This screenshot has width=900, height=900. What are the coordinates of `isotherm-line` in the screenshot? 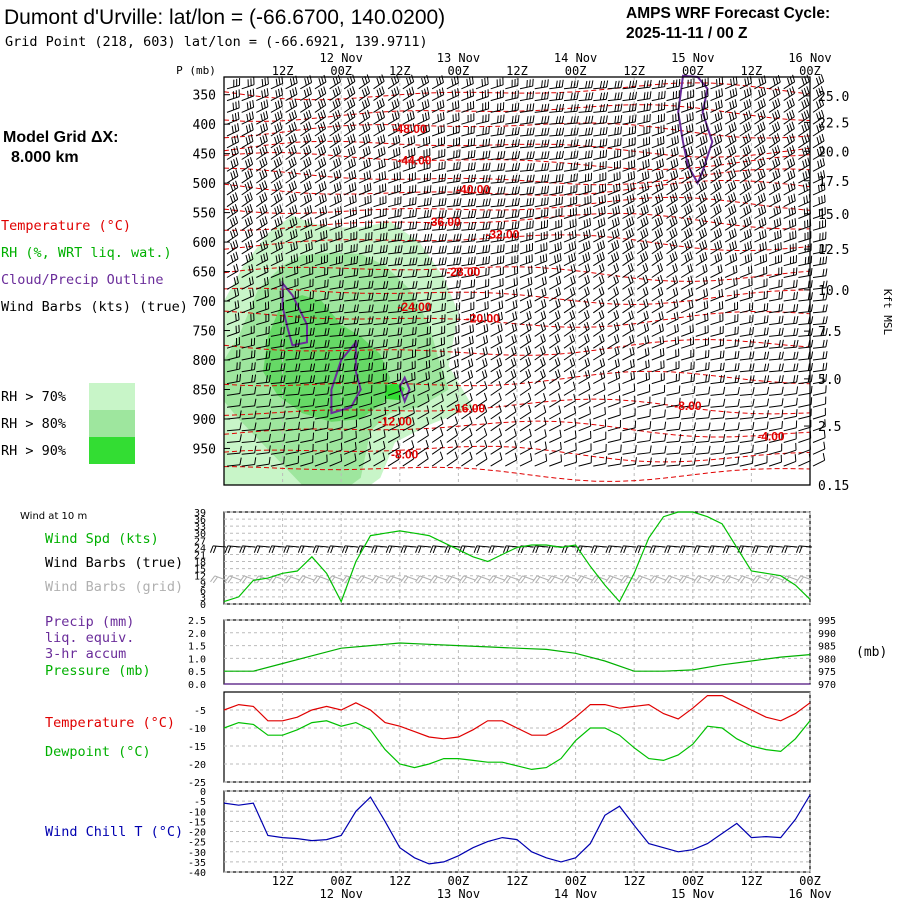 It's located at (517, 319).